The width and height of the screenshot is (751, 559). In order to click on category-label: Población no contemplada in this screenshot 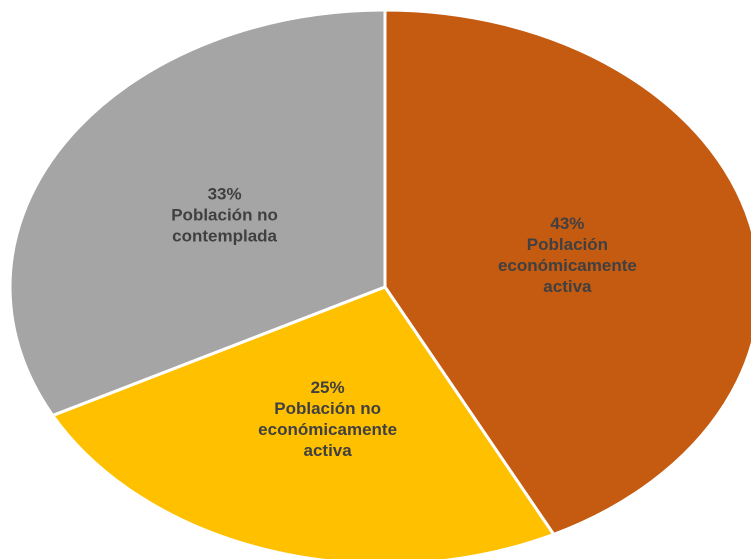, I will do `click(224, 225)`.